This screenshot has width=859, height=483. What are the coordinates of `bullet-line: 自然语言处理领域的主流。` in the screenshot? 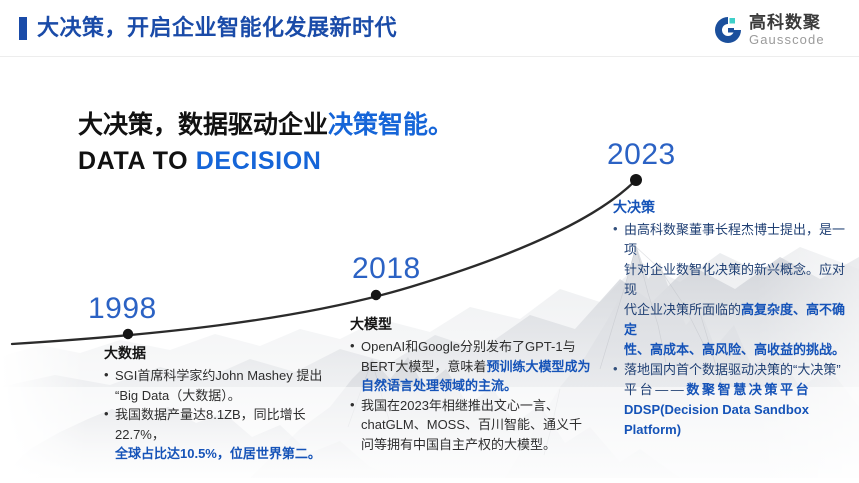 It's located at (439, 385).